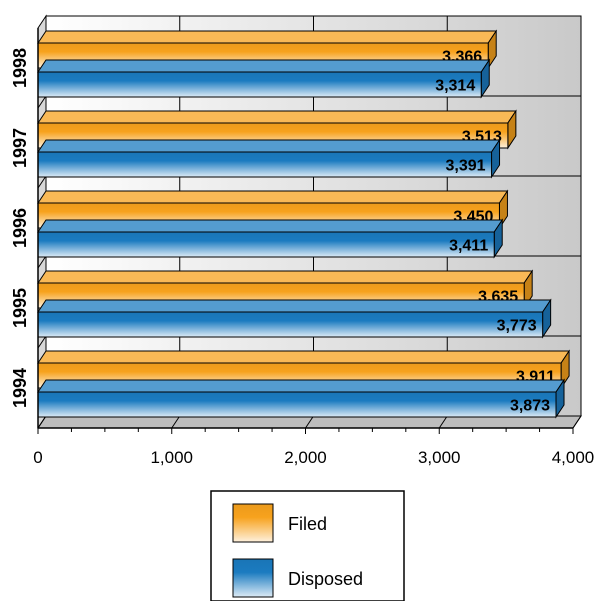 The width and height of the screenshot is (601, 606). Describe the element at coordinates (304, 357) in the screenshot. I see `bar-top-1994-filed` at that location.